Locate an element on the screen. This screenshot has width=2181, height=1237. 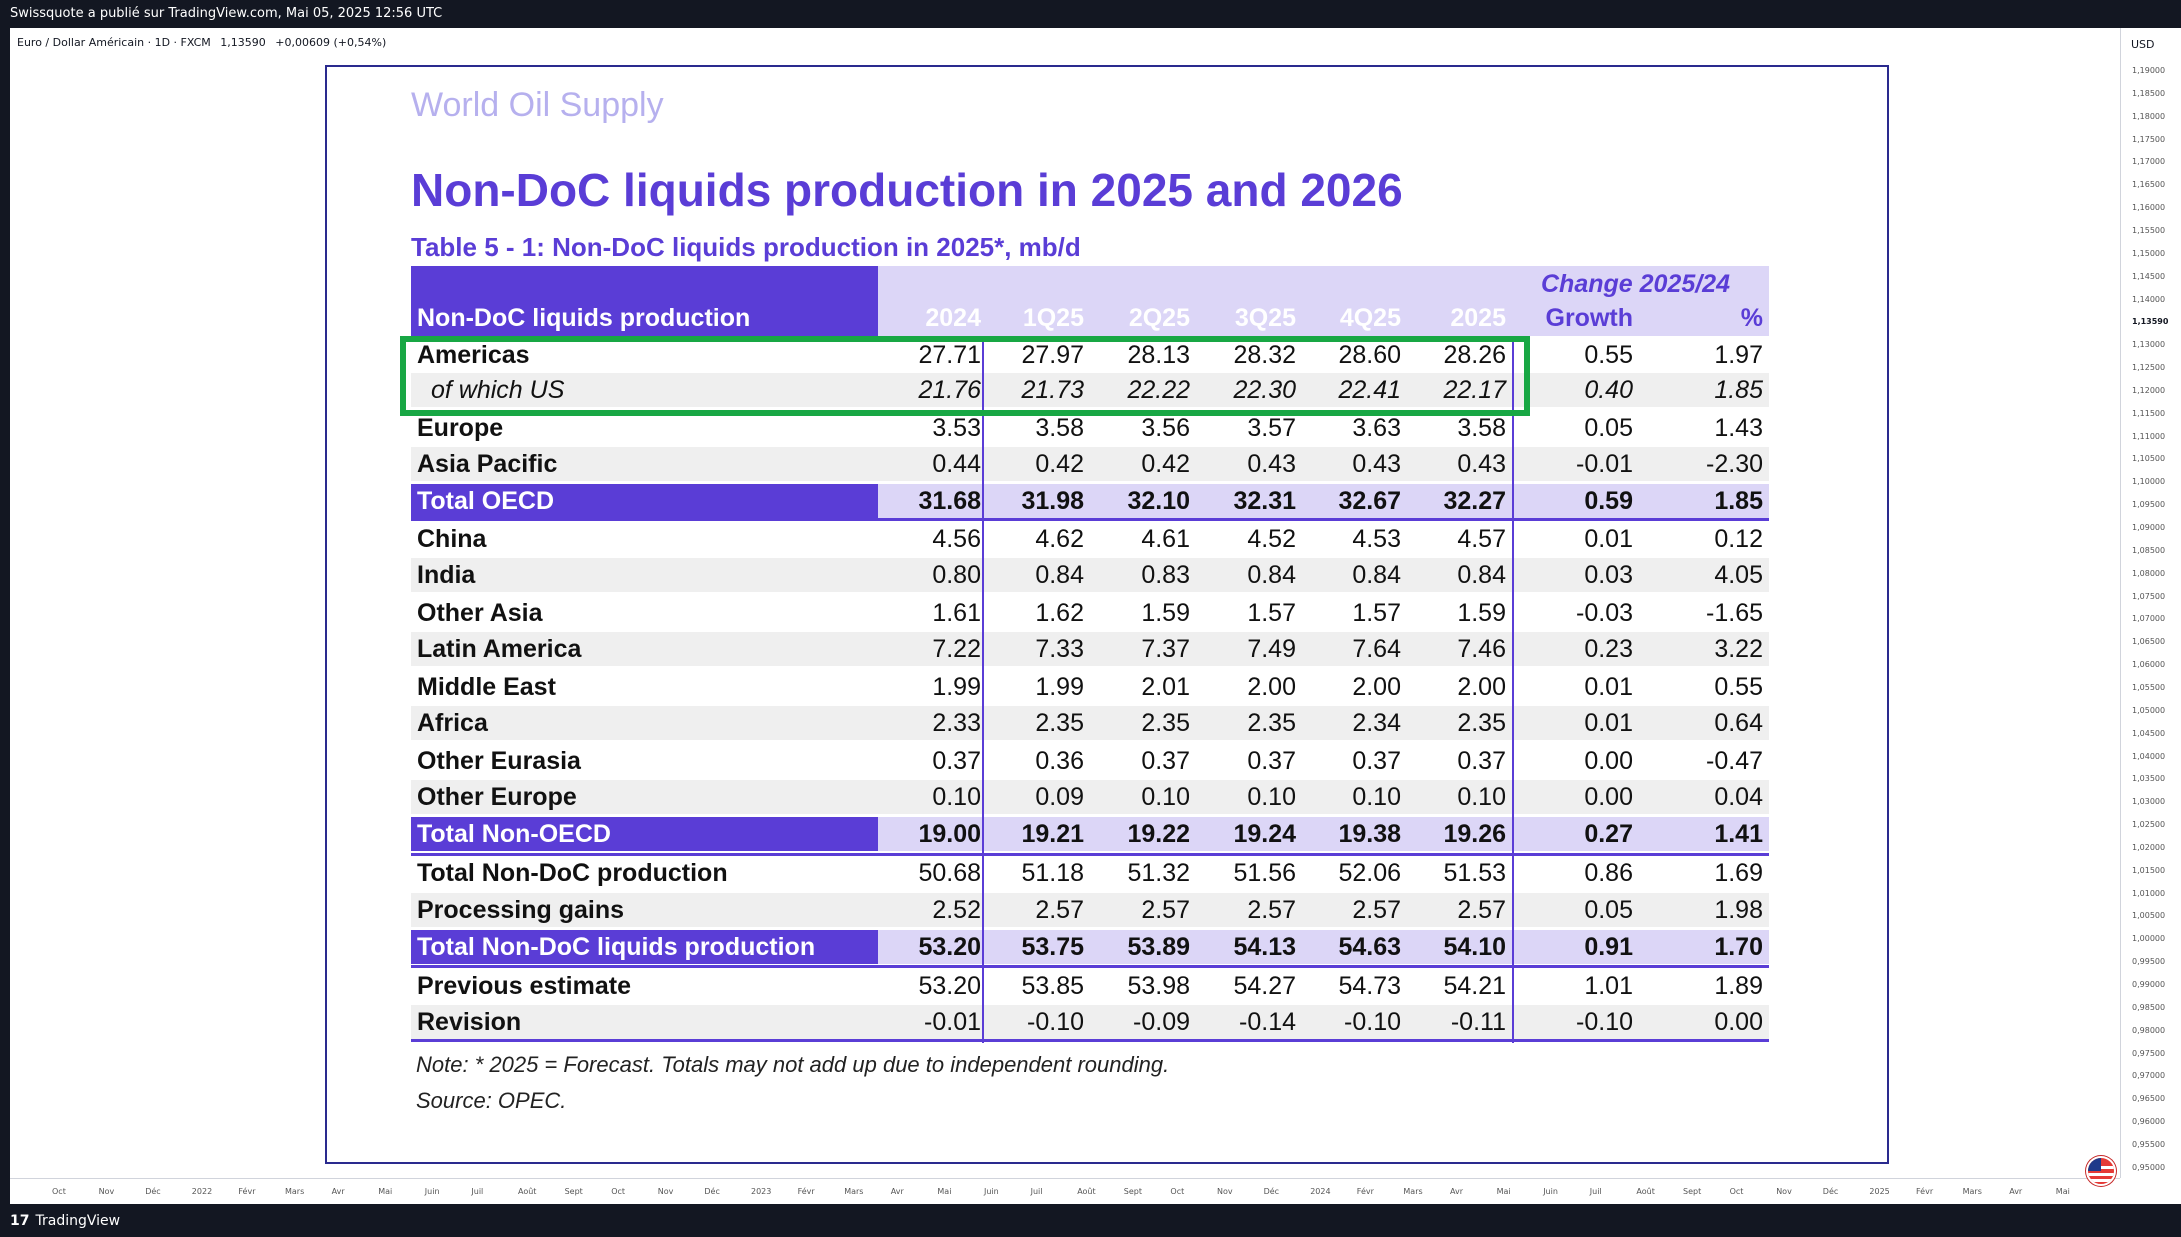
row-value: 0.91 is located at coordinates (1608, 947).